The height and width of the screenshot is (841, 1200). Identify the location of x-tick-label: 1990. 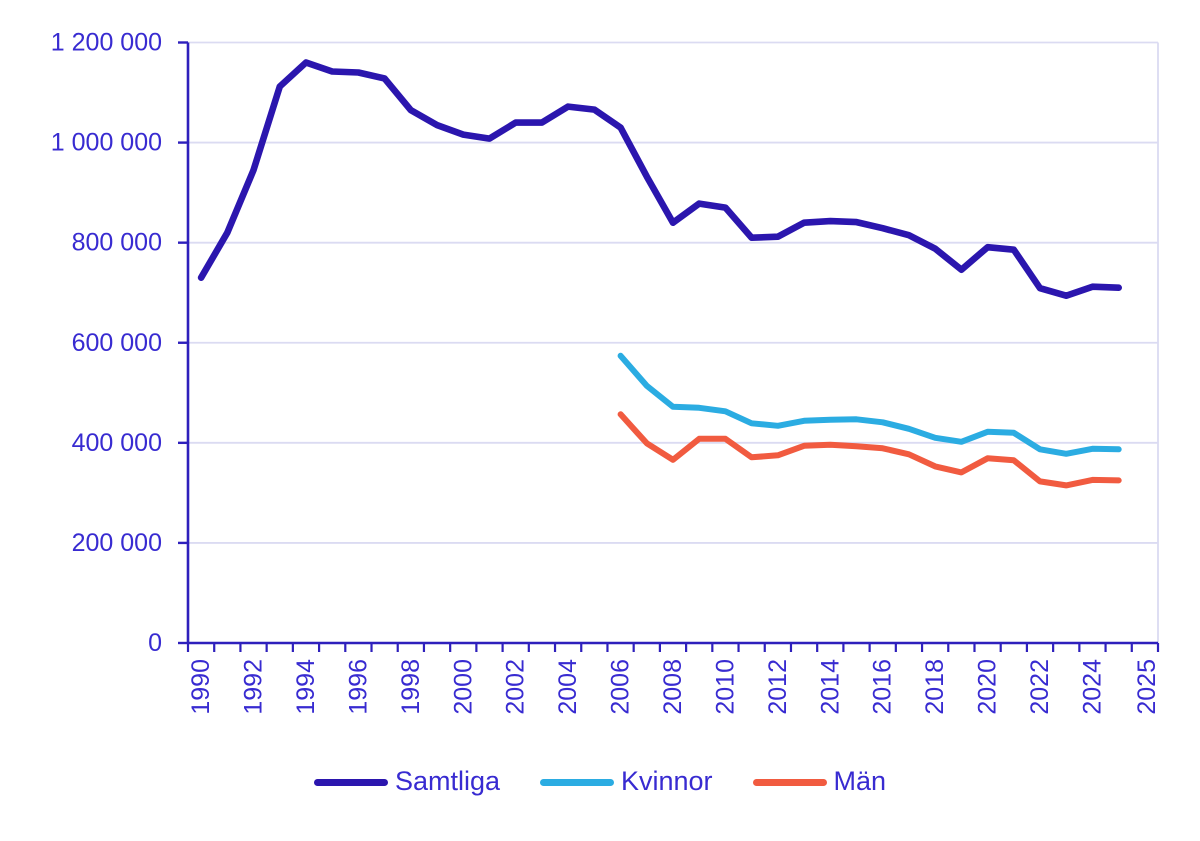
(201, 687).